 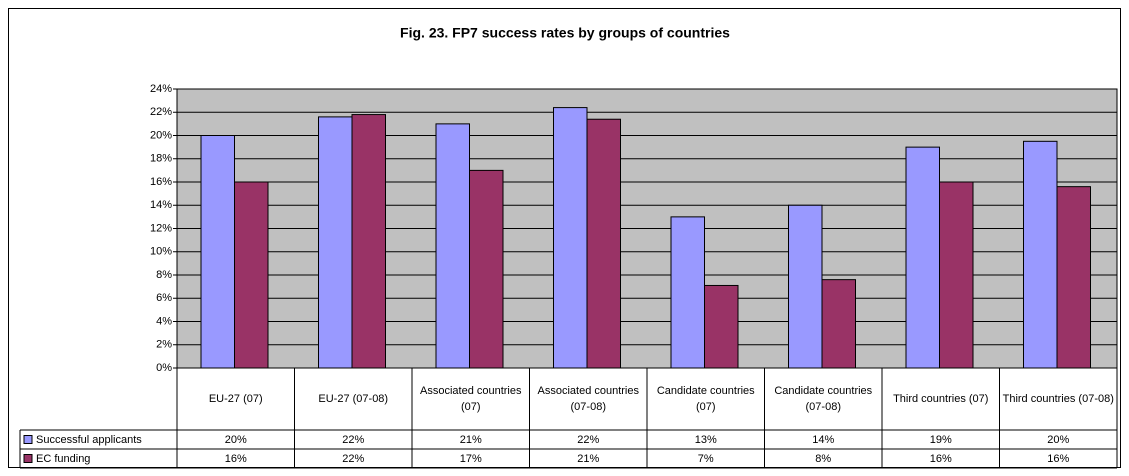 I want to click on x-tick-label-box: Associated countries (07), so click(x=471, y=399).